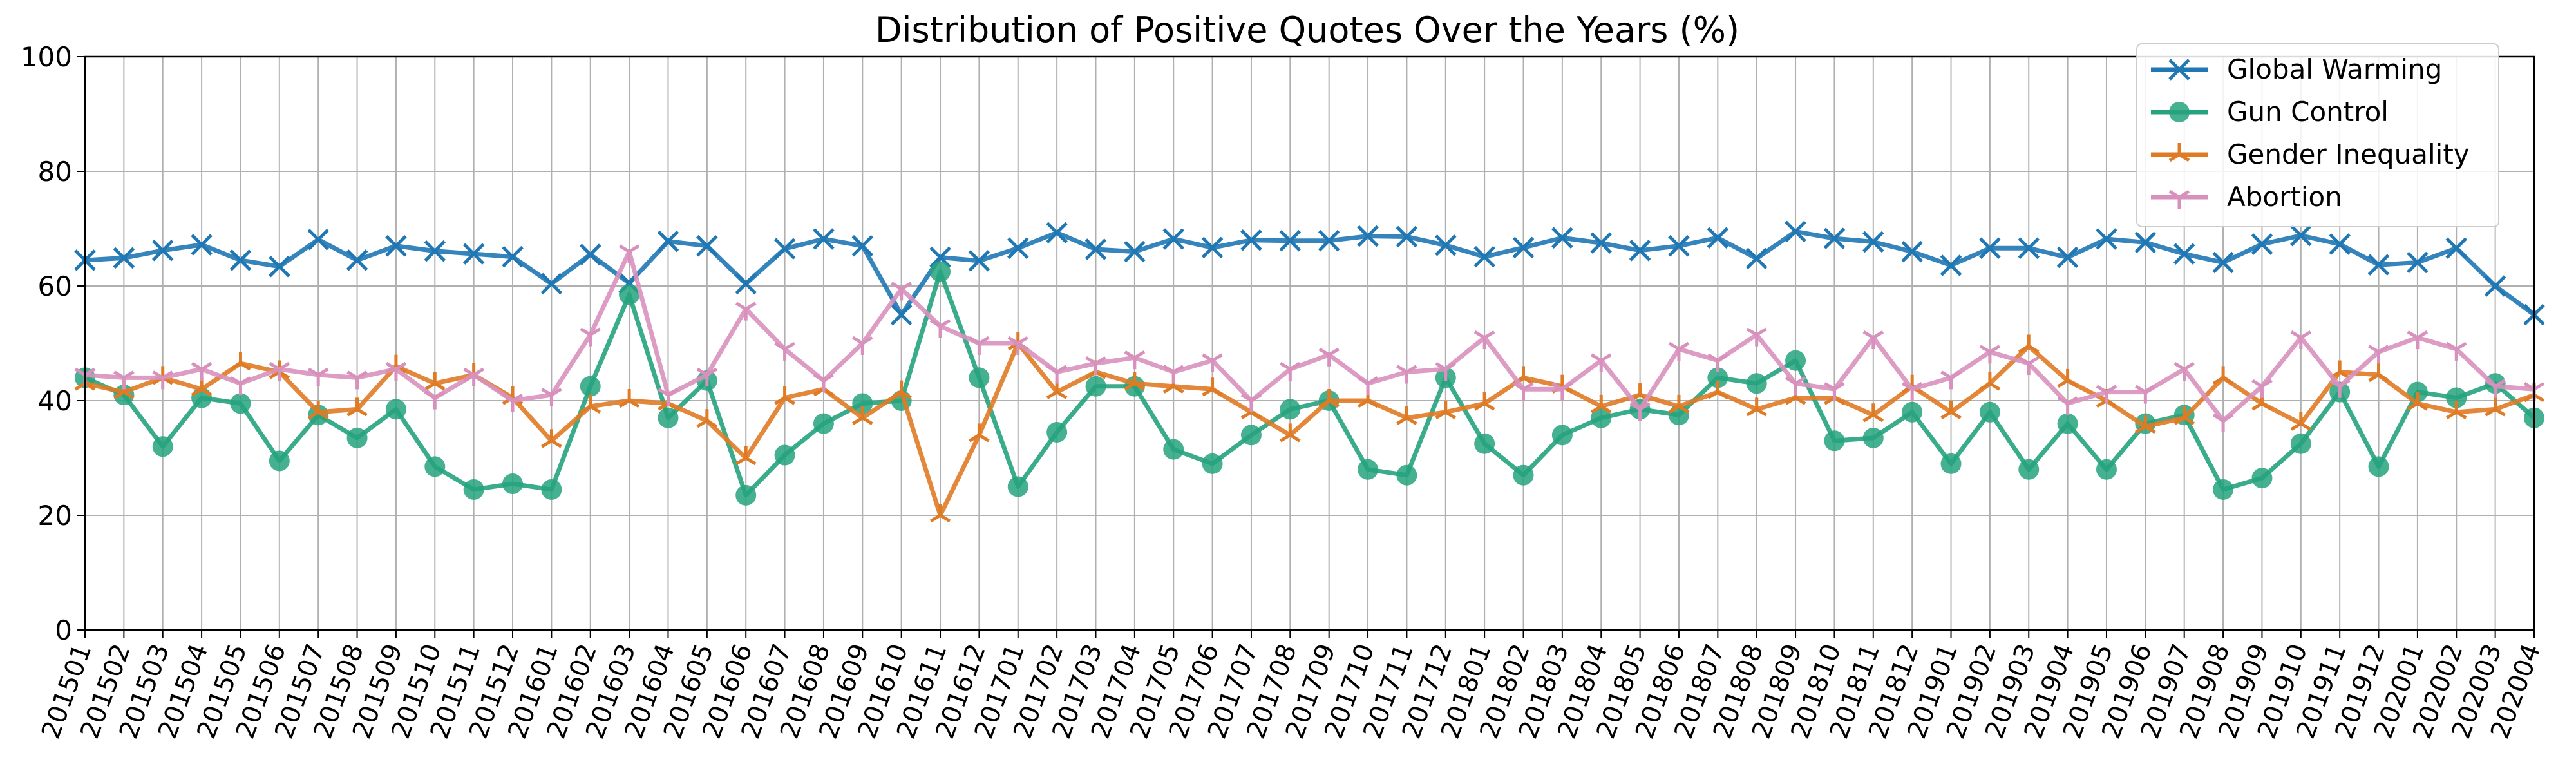  Describe the element at coordinates (1310, 273) in the screenshot. I see `series-line-global-warming` at that location.